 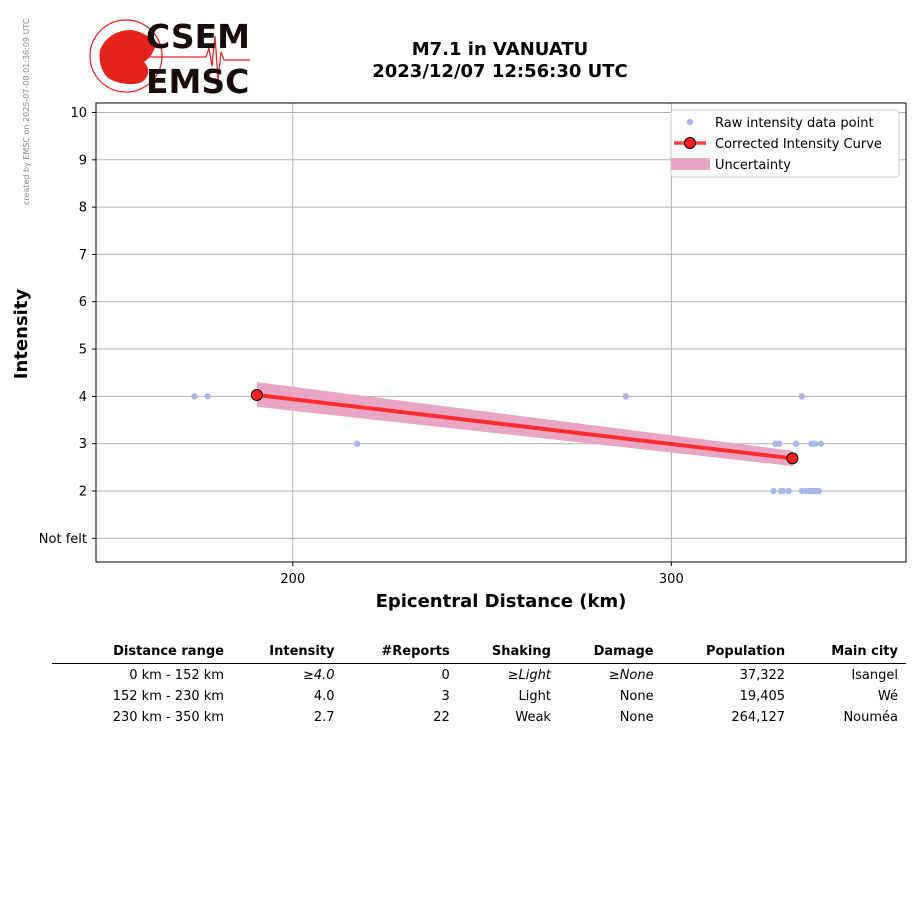 What do you see at coordinates (168, 696) in the screenshot?
I see `cell-distance: 152 km - 230 km` at bounding box center [168, 696].